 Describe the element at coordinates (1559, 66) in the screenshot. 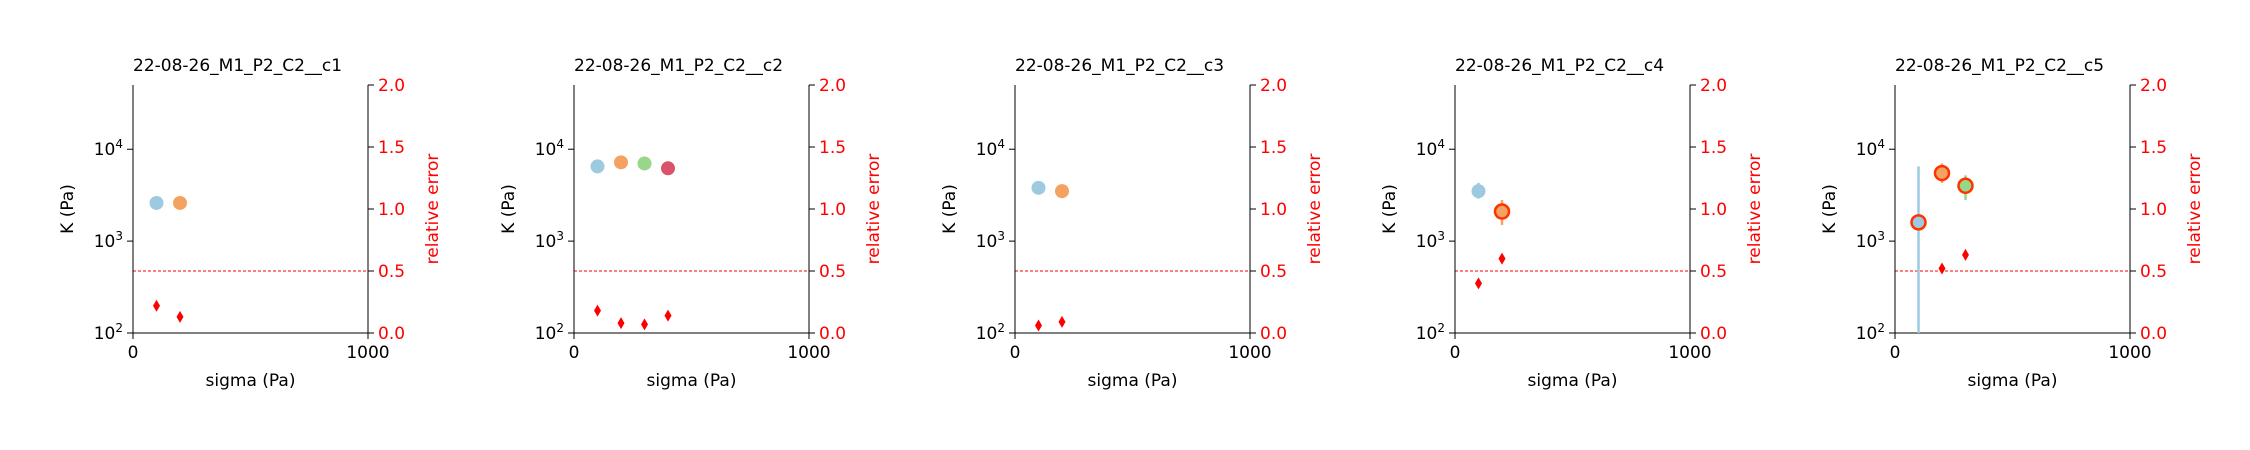

I see `chart-title: 22-08-26_M1_P2_C2__c4` at that location.